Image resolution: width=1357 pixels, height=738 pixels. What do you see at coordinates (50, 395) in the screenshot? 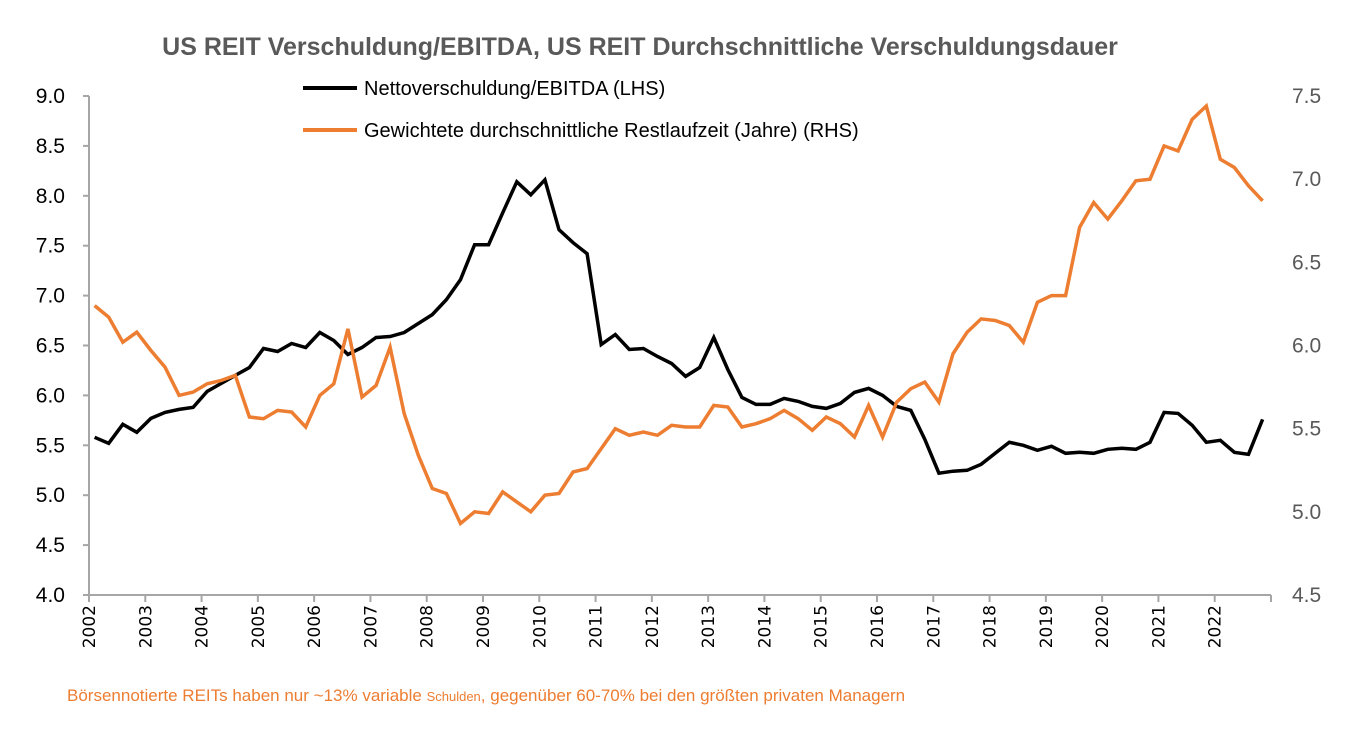
I see `y-tick-label-left: 6.0` at bounding box center [50, 395].